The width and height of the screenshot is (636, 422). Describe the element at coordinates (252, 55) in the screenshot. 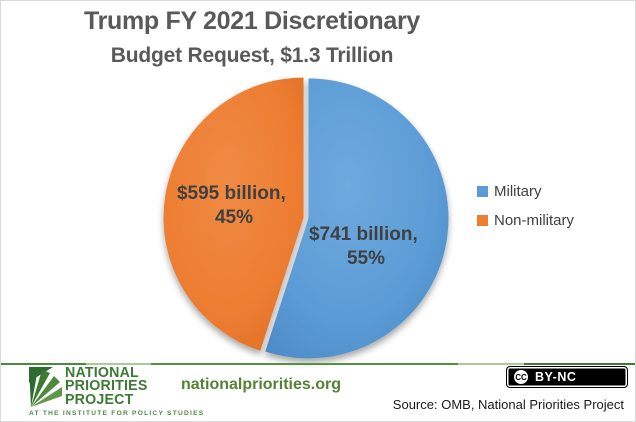

I see `chart-subtitle: Budget Request, $1.3 Trillion` at that location.